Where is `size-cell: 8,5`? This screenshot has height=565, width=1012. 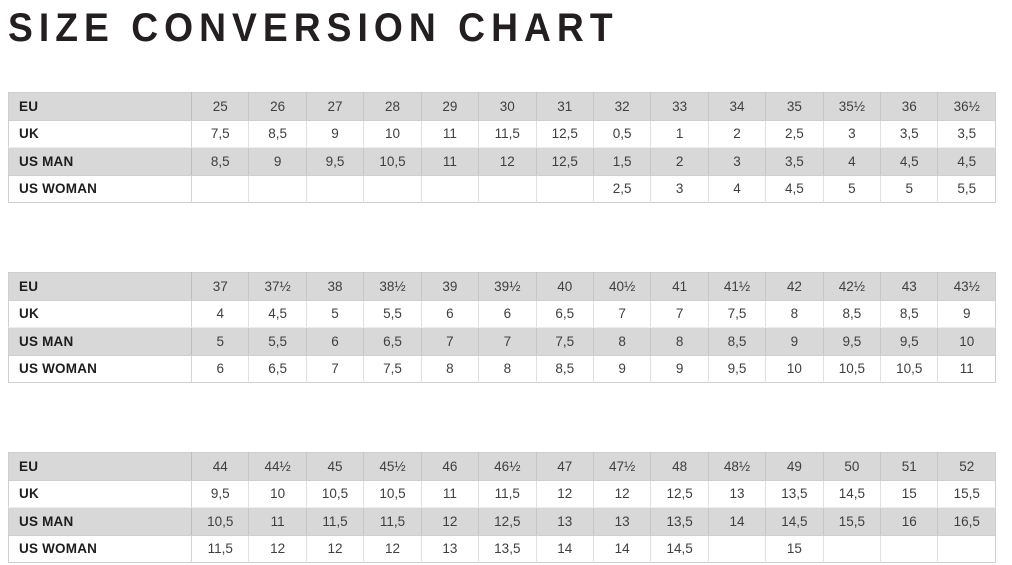 size-cell: 8,5 is located at coordinates (220, 161).